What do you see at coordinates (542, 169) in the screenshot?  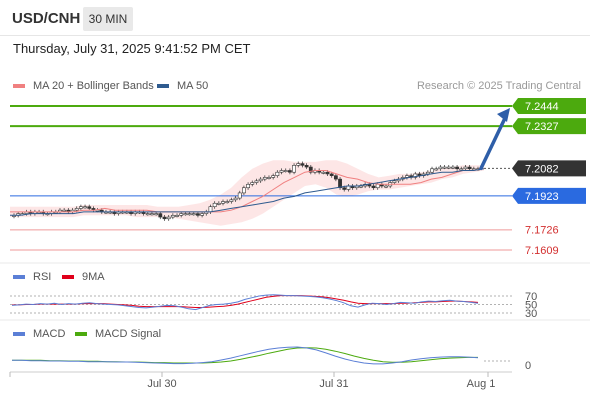 I see `price-tag-label: 7.2082` at bounding box center [542, 169].